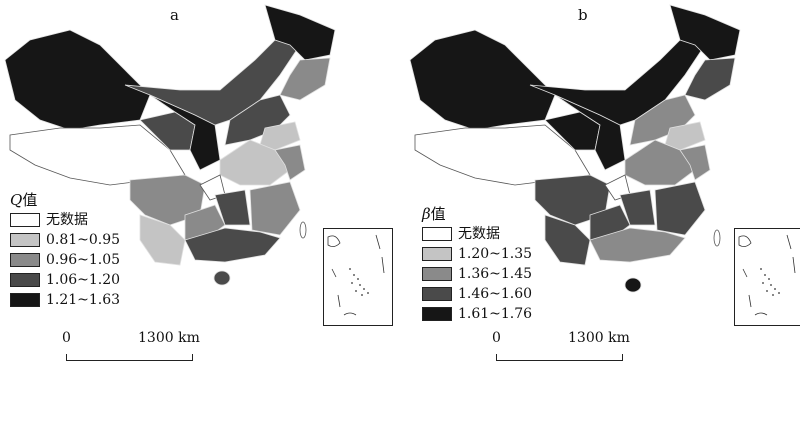 The height and width of the screenshot is (437, 800). I want to click on legend-label: 0.81~0.95, so click(83, 239).